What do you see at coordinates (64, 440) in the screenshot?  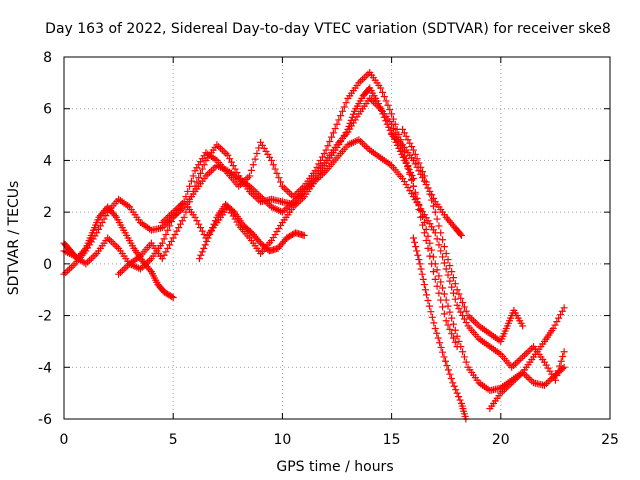 I see `x-tick-label: 0` at bounding box center [64, 440].